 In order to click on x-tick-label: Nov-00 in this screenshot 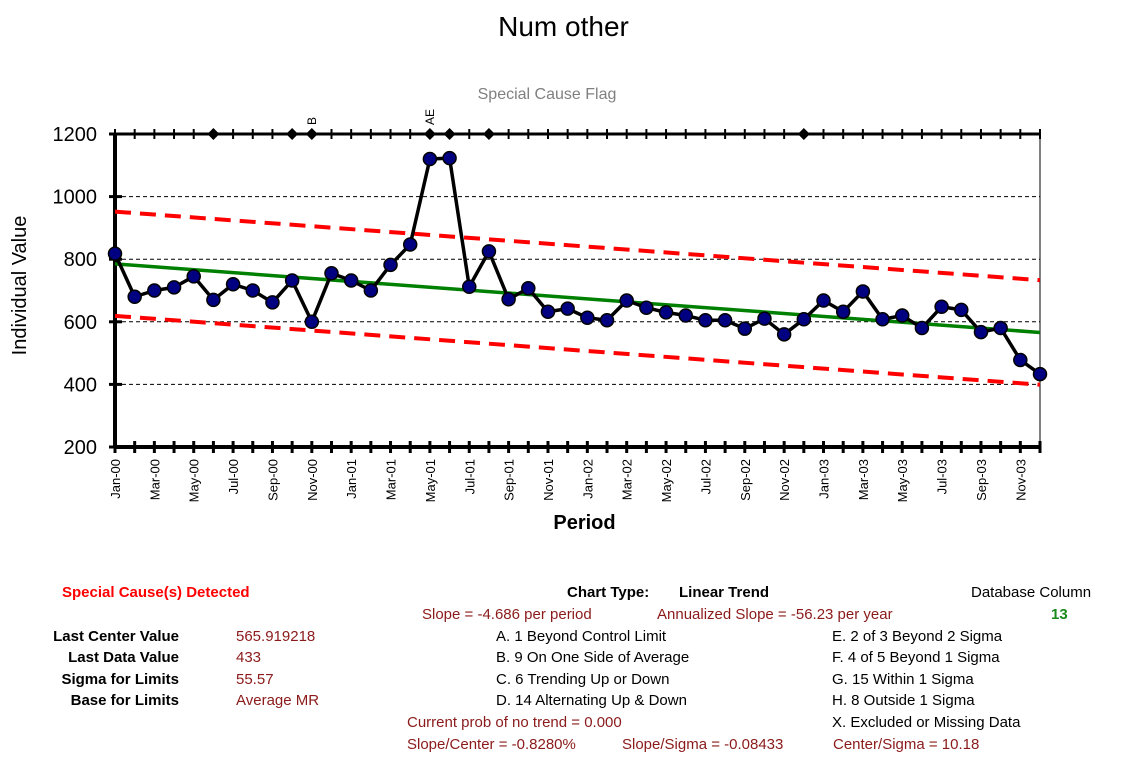, I will do `click(312, 480)`.